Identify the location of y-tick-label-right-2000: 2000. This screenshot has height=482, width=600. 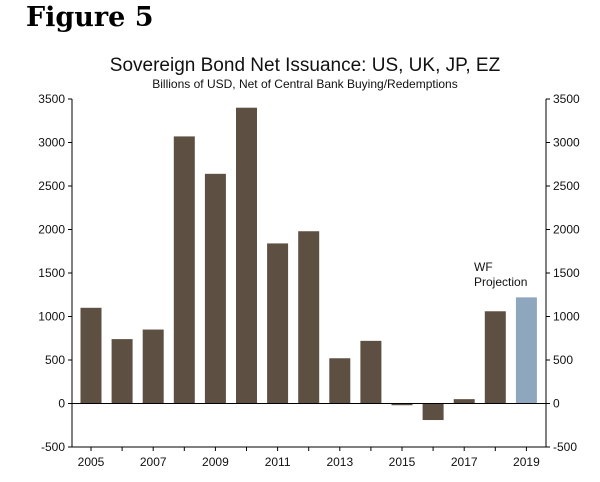
(566, 230).